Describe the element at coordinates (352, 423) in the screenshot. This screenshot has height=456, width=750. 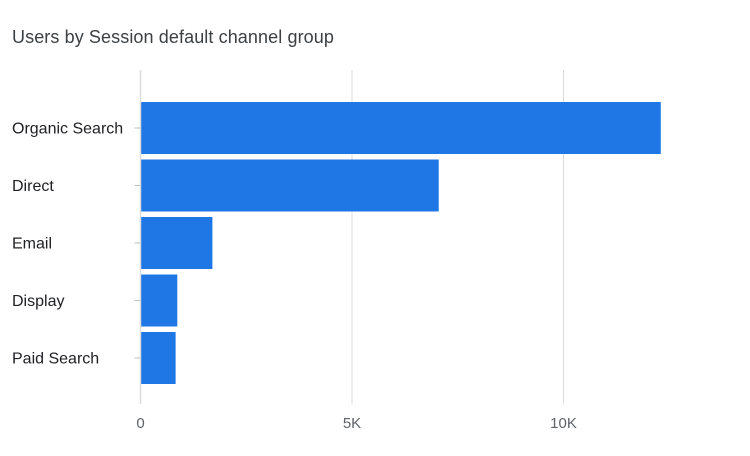
I see `x-tick-label: 5K` at that location.